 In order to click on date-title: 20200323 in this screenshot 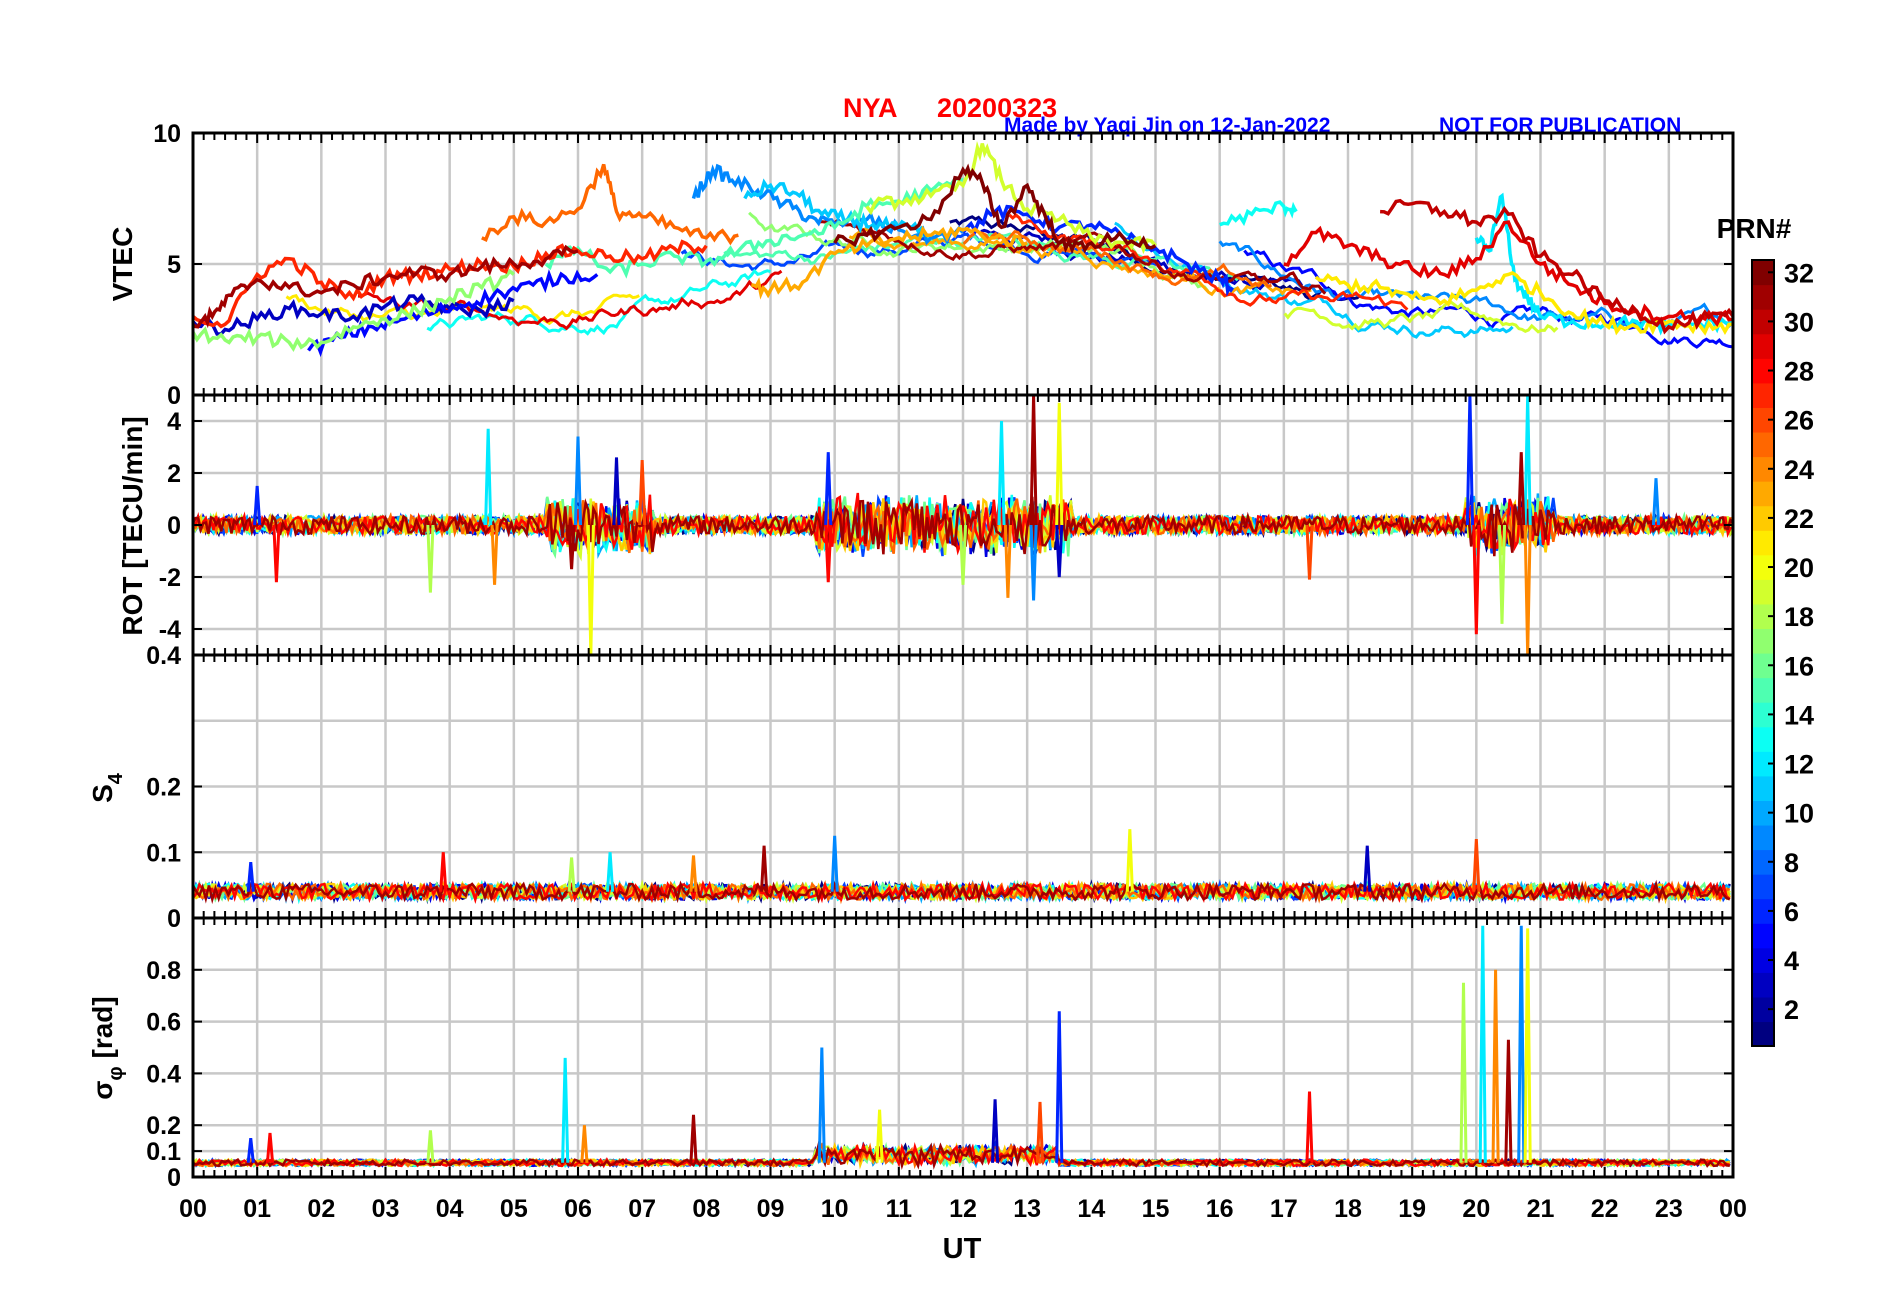, I will do `click(997, 108)`.